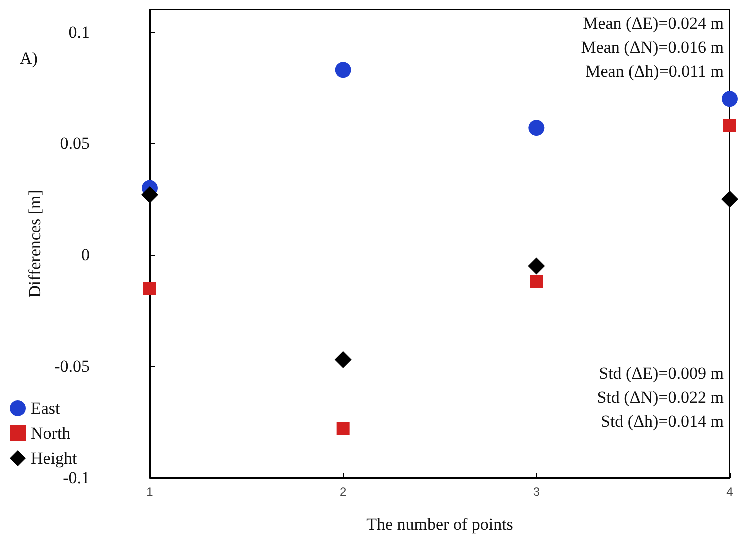  Describe the element at coordinates (440, 524) in the screenshot. I see `x-axis-title: The number of points` at that location.